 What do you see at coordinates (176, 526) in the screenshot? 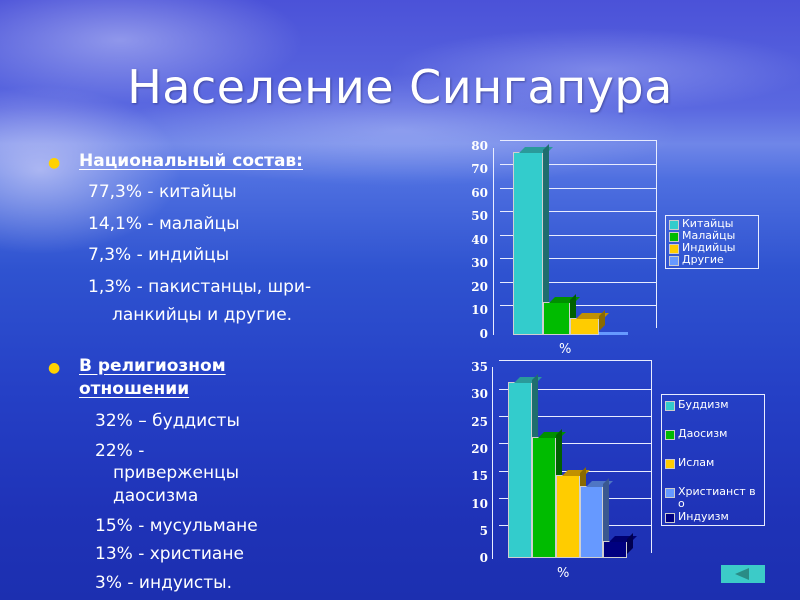
I see `religion-line: 15% - мусульмане` at bounding box center [176, 526].